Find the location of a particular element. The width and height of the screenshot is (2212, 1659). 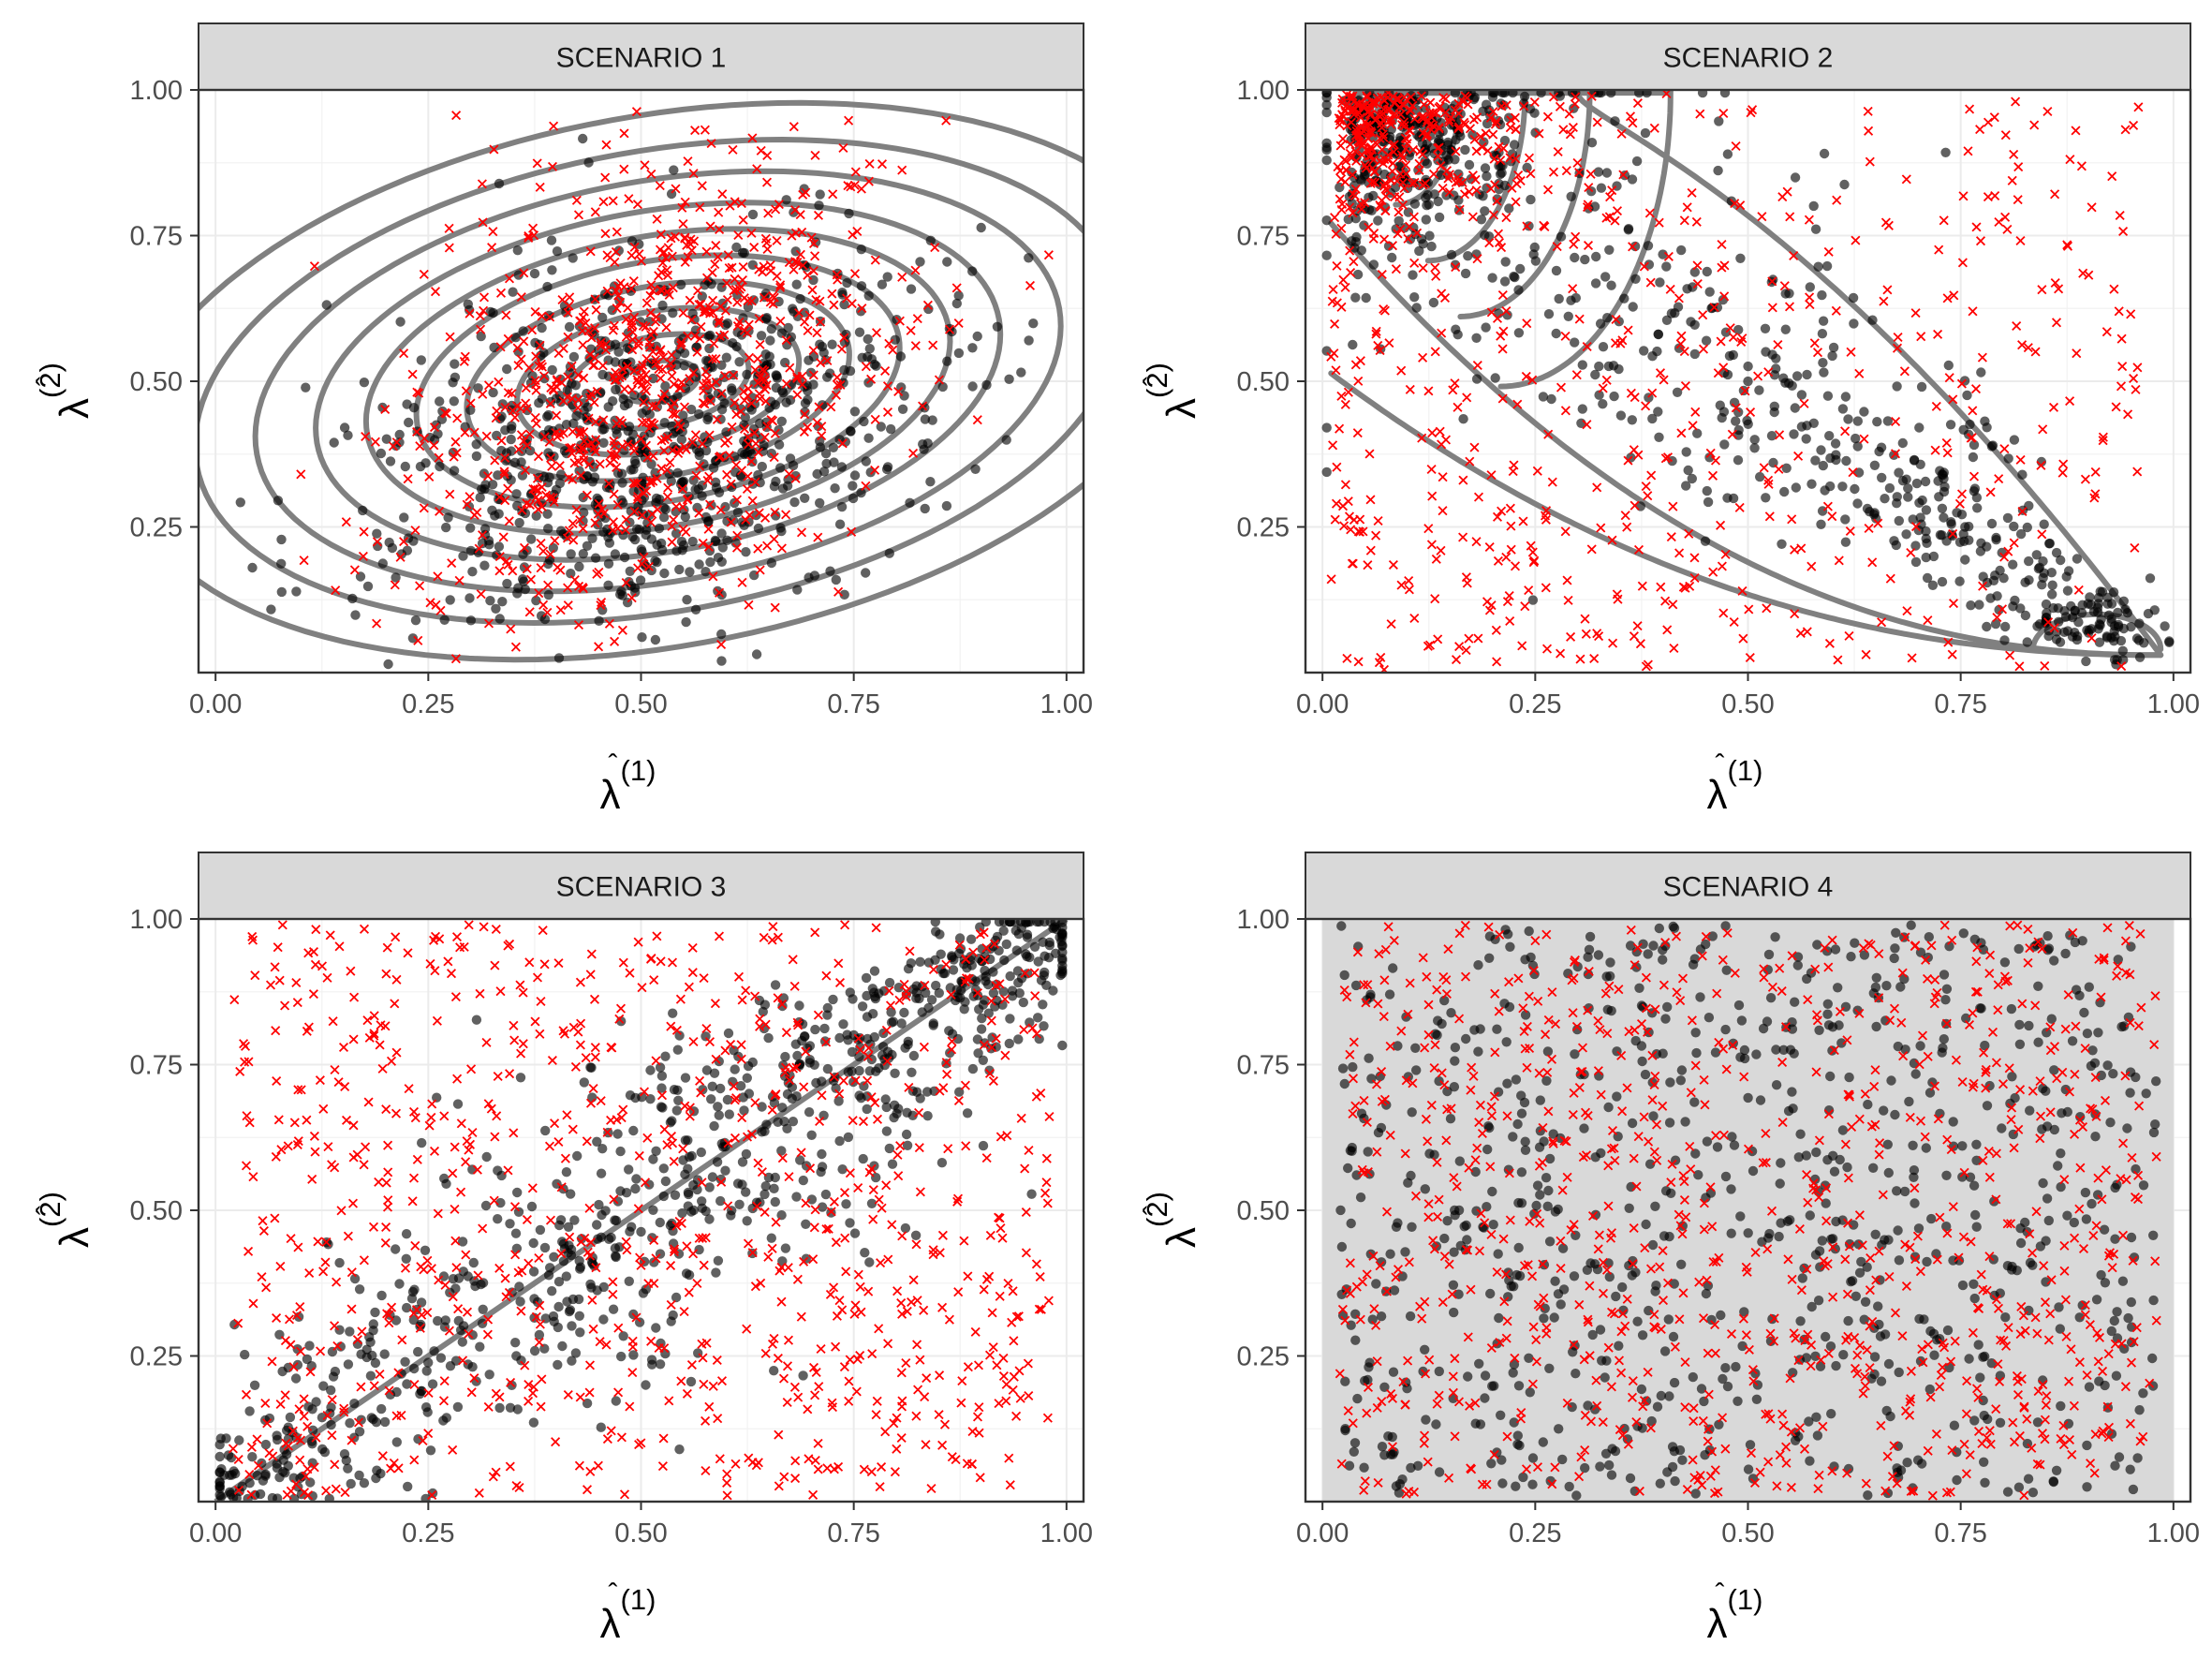

y-axis-superscript: (2) is located at coordinates (50, 381).